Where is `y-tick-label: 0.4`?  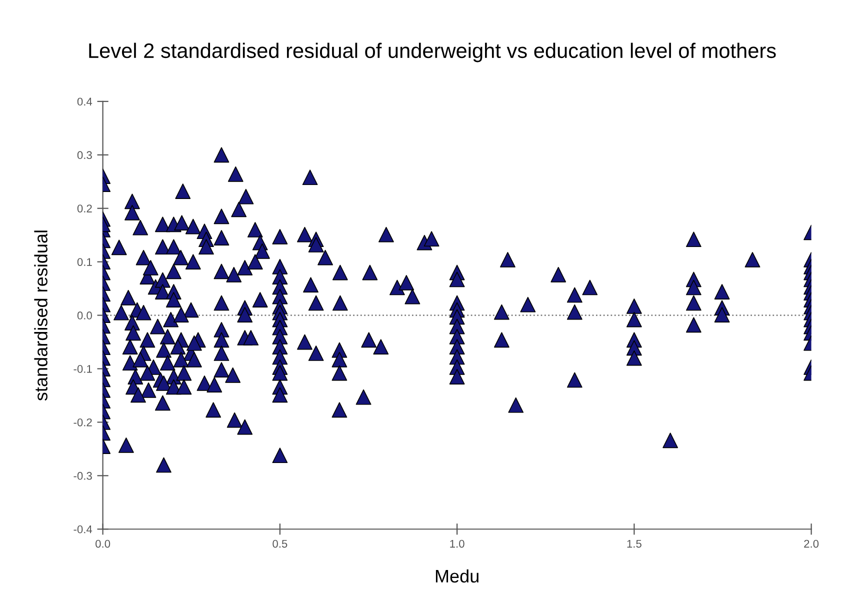 y-tick-label: 0.4 is located at coordinates (84, 102).